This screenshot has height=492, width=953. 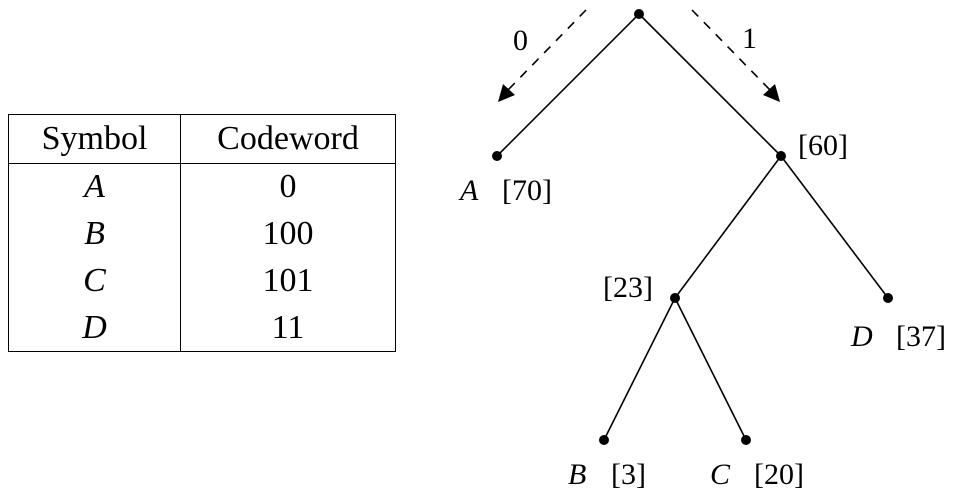 I want to click on table-row: D 11, so click(x=202, y=328).